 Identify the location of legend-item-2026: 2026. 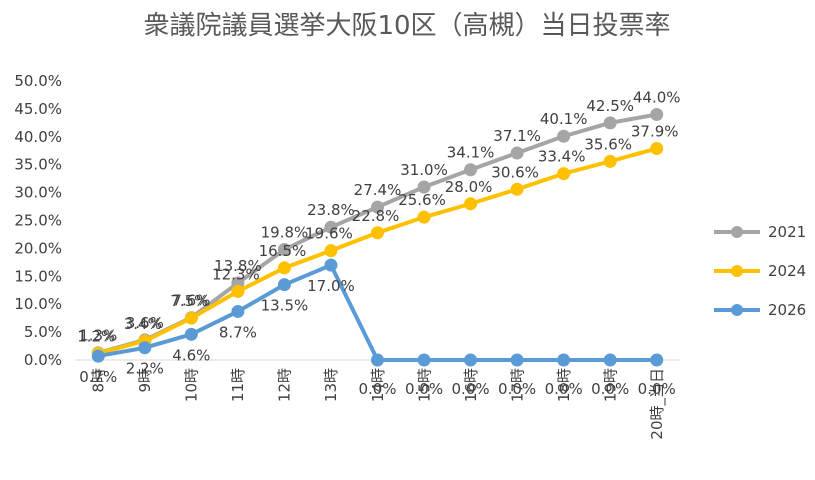
(760, 310).